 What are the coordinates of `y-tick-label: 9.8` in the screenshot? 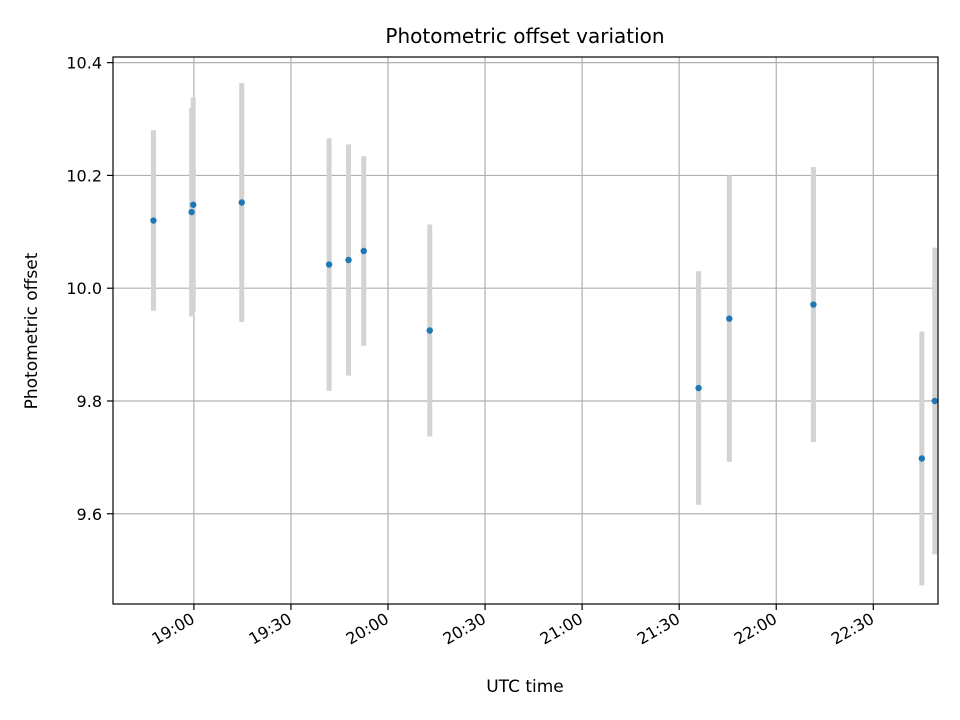 It's located at (89, 401).